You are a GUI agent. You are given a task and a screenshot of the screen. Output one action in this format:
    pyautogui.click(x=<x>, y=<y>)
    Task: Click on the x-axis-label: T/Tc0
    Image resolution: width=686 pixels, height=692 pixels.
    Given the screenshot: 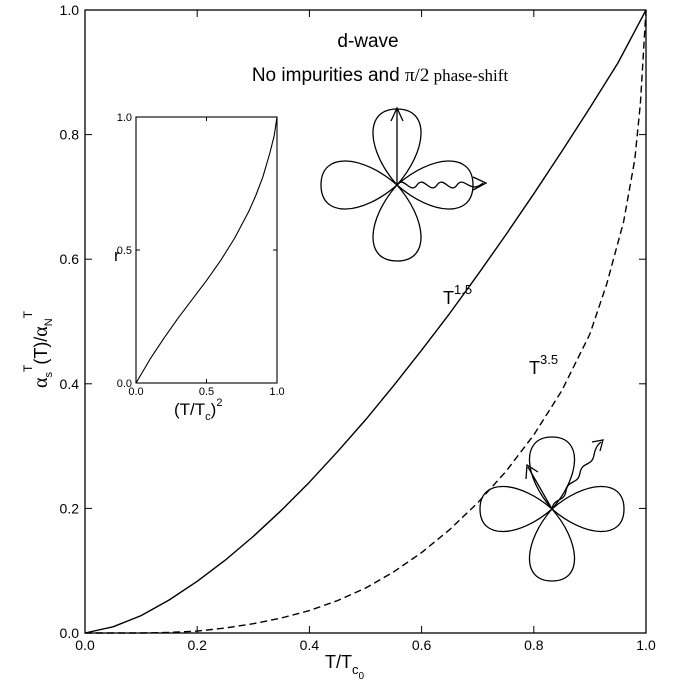 What is the action you would take?
    pyautogui.click(x=345, y=667)
    